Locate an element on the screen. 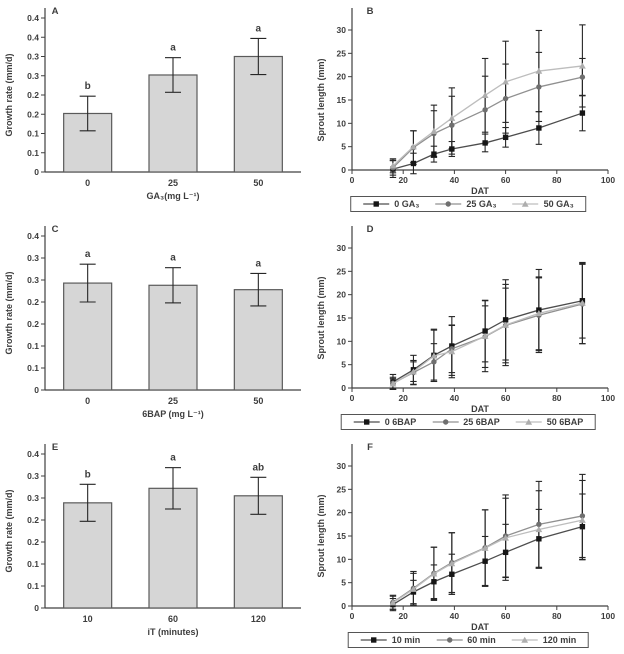 The image size is (624, 654). panel-letter: F is located at coordinates (370, 447).